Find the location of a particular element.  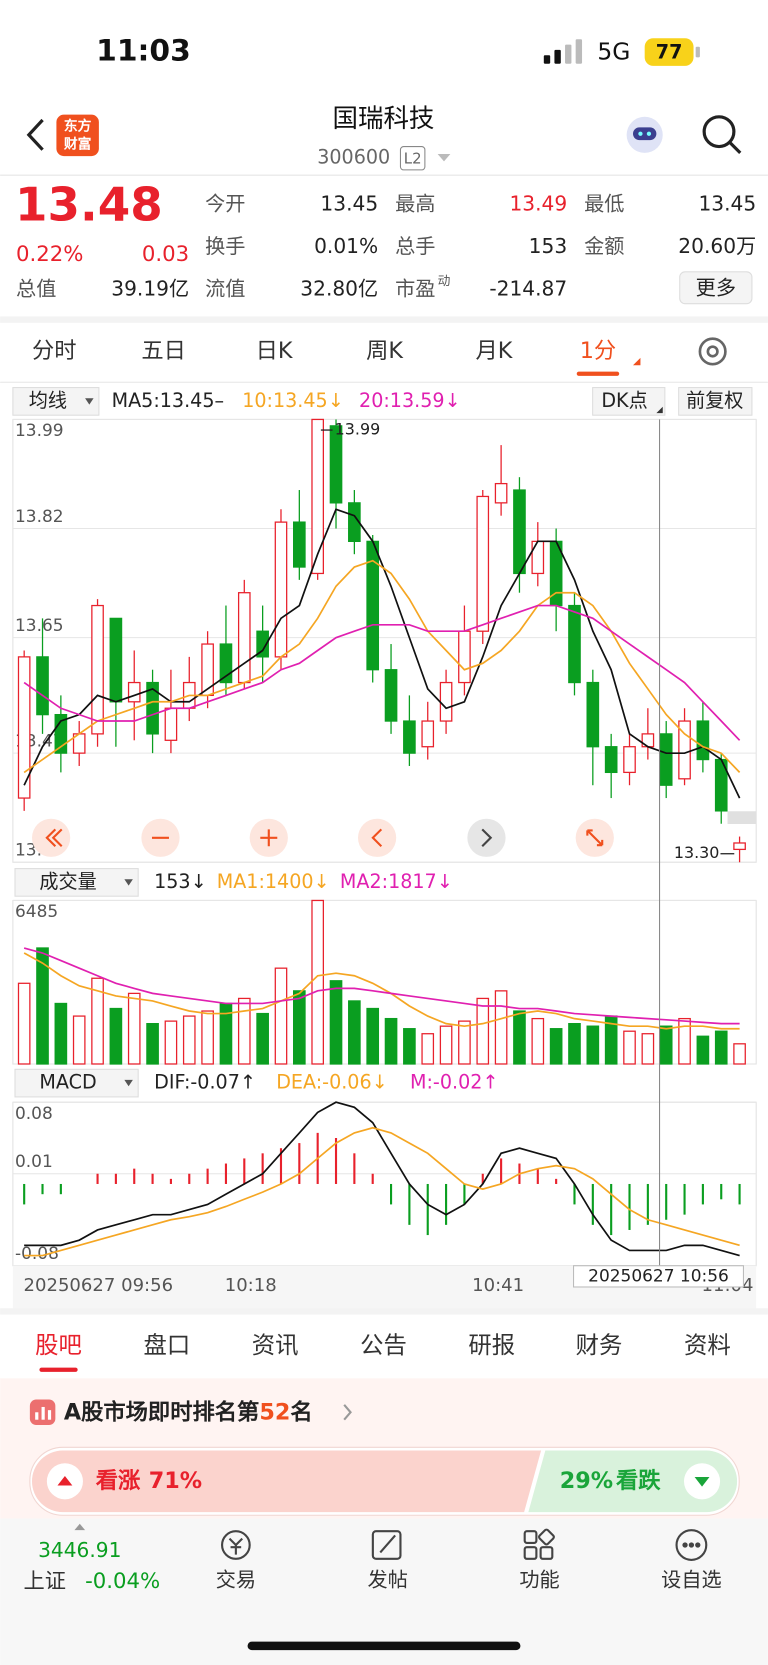

ranking: A股市场即时排名第52名 is located at coordinates (188, 1411).